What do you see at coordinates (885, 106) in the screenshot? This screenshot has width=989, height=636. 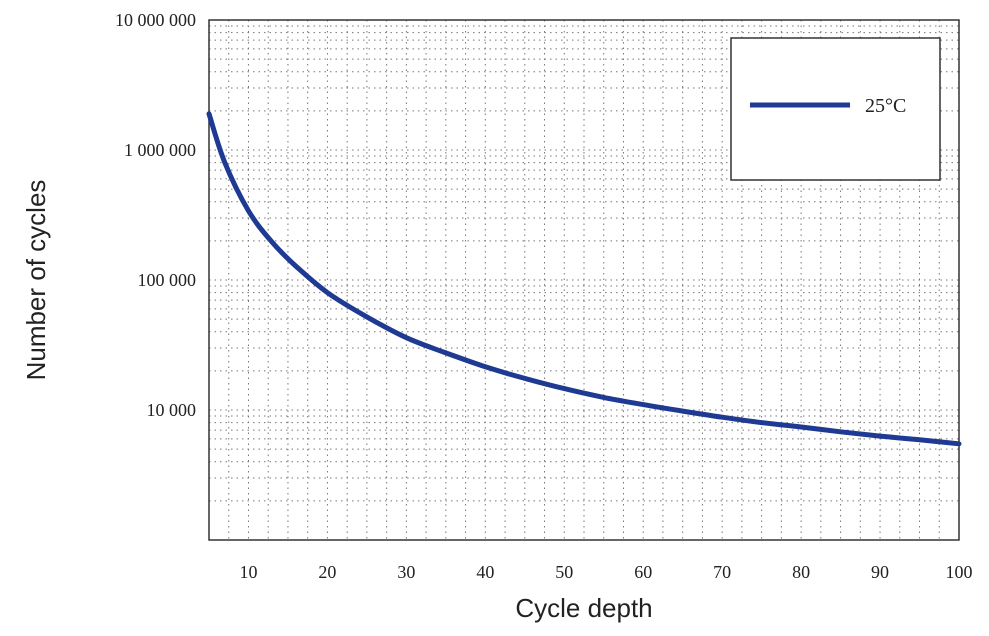 I see `legend-label: 25°C` at bounding box center [885, 106].